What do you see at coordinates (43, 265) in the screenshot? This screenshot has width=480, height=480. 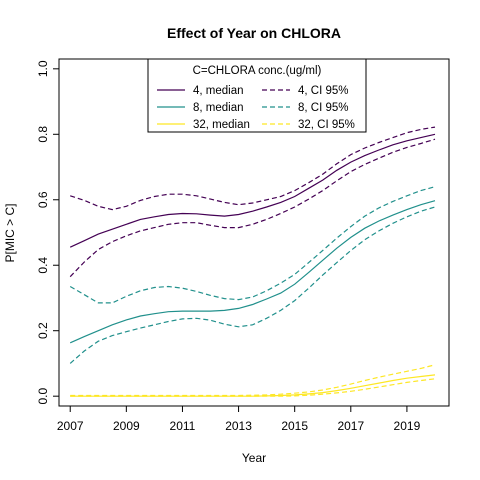 I see `y-tick-label-2: 0.4` at bounding box center [43, 265].